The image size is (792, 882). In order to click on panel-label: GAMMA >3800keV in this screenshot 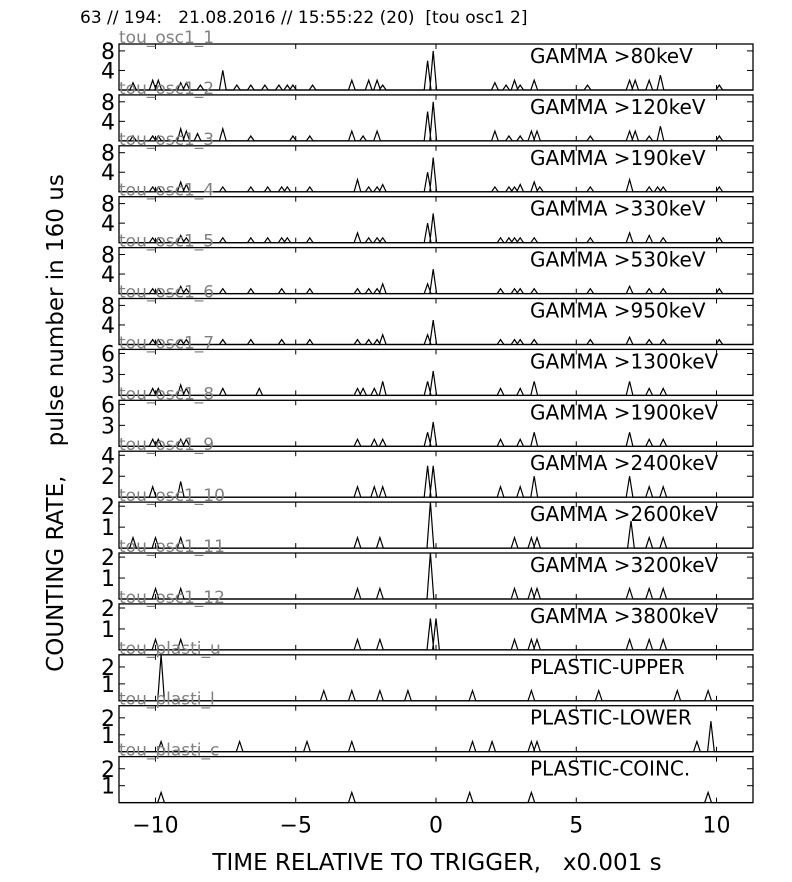, I will do `click(624, 616)`.